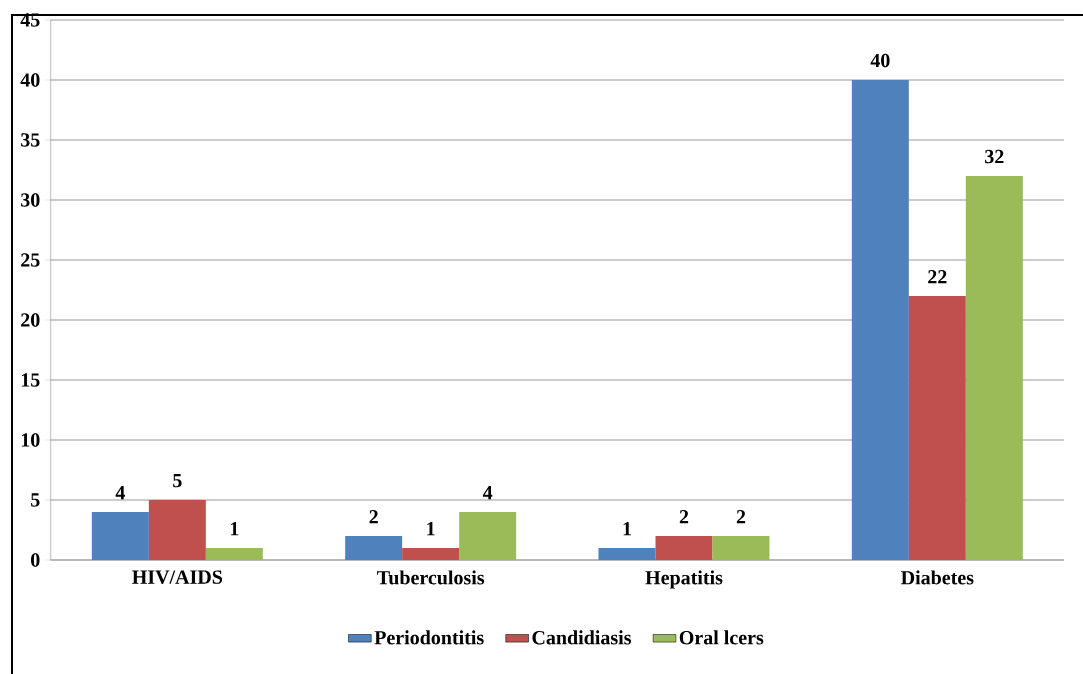 The width and height of the screenshot is (1083, 674). Describe the element at coordinates (30, 260) in the screenshot. I see `y-tick-label: 25` at that location.